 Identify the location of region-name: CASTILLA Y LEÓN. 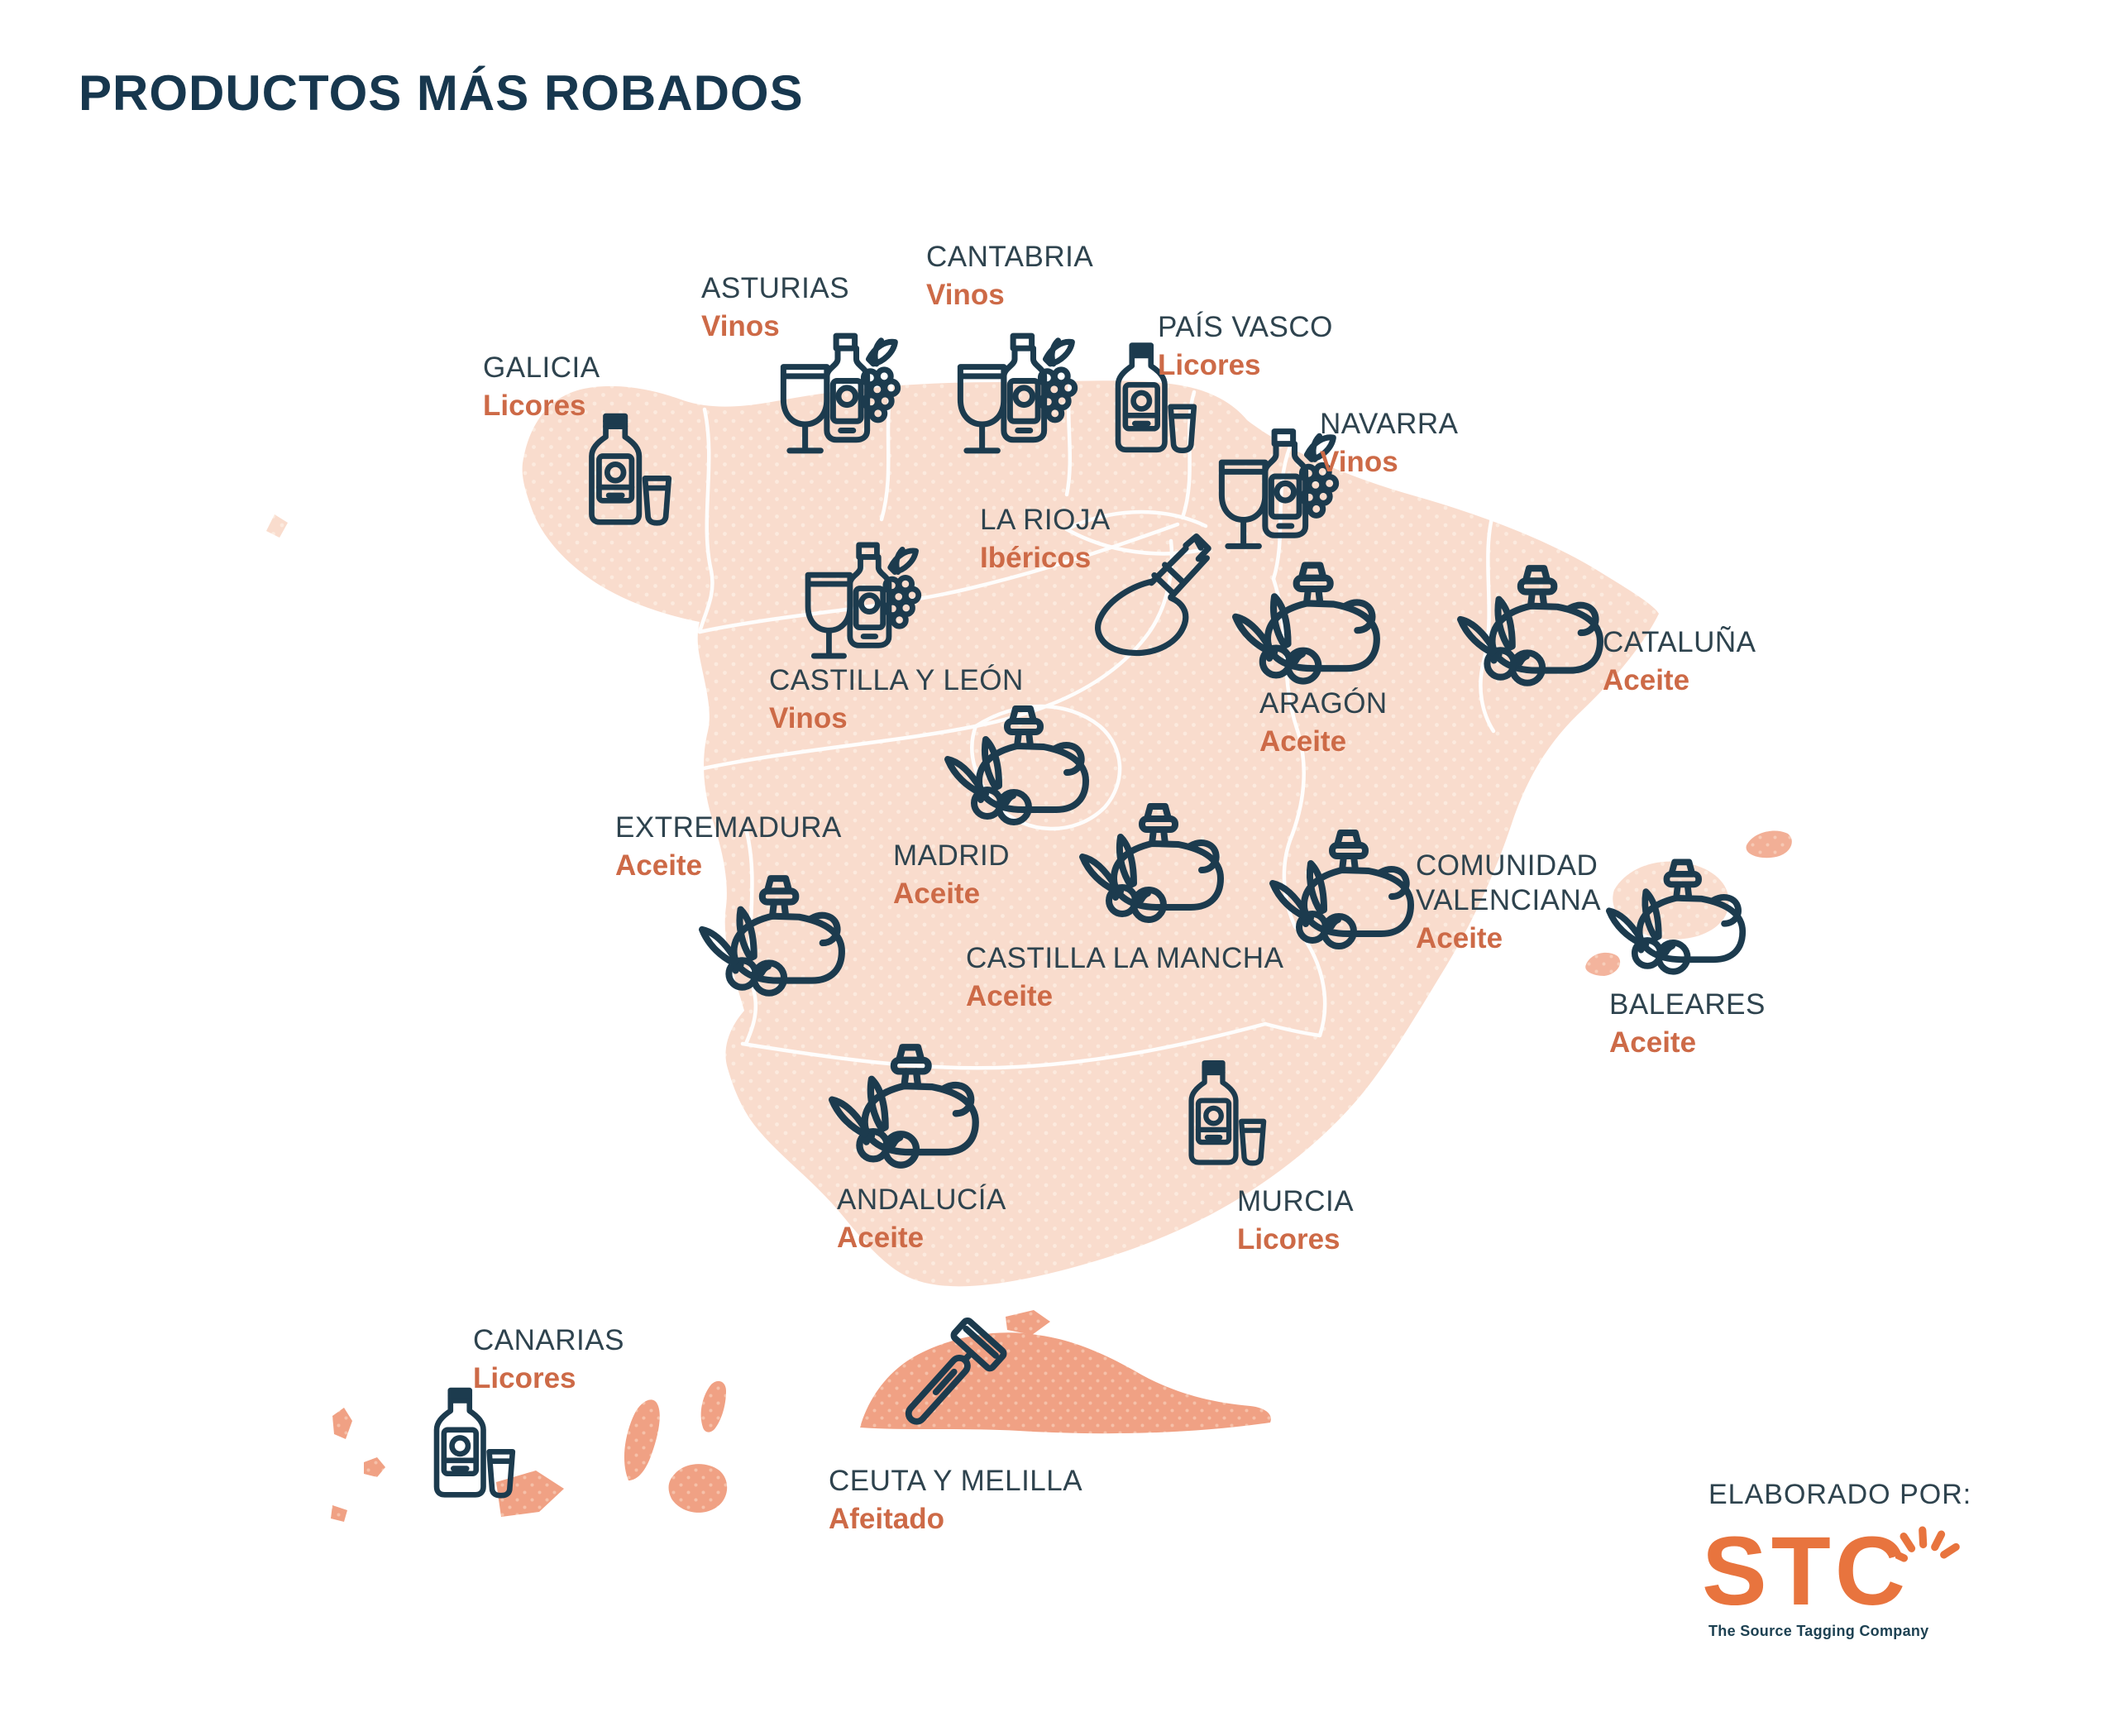
(896, 680).